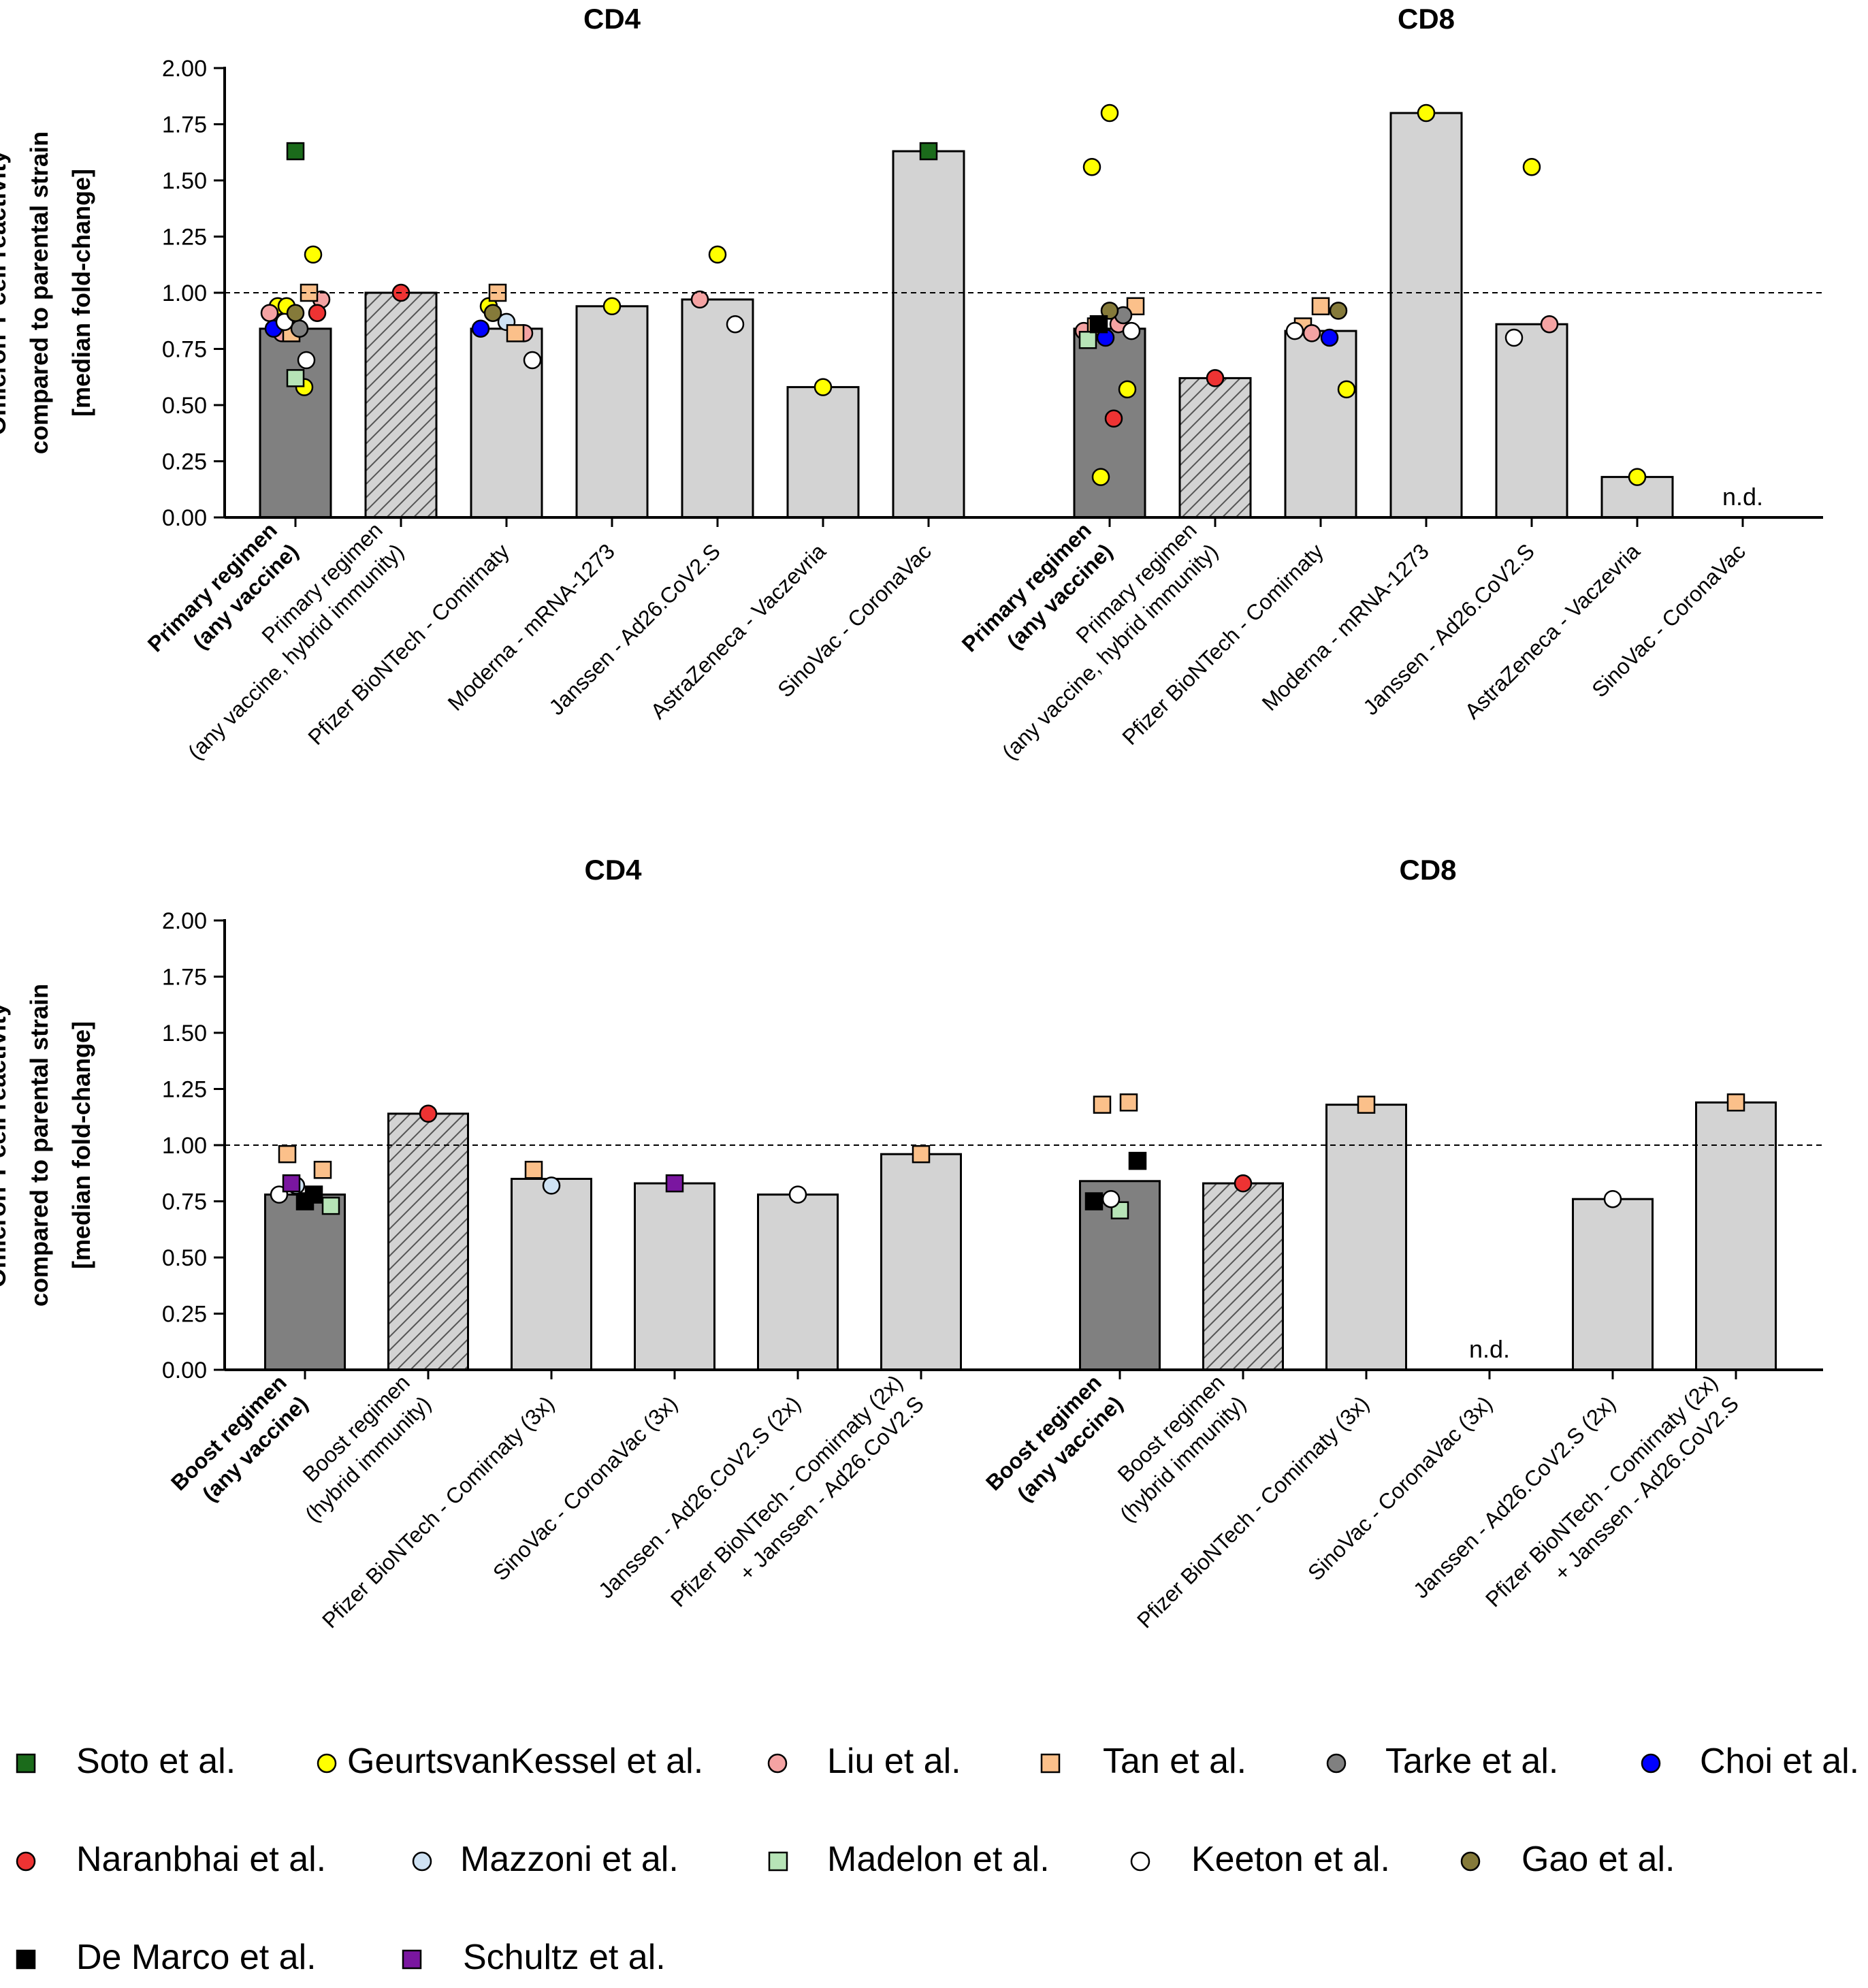 The width and height of the screenshot is (1868, 1988). I want to click on y-tick-label: 0.25, so click(184, 462).